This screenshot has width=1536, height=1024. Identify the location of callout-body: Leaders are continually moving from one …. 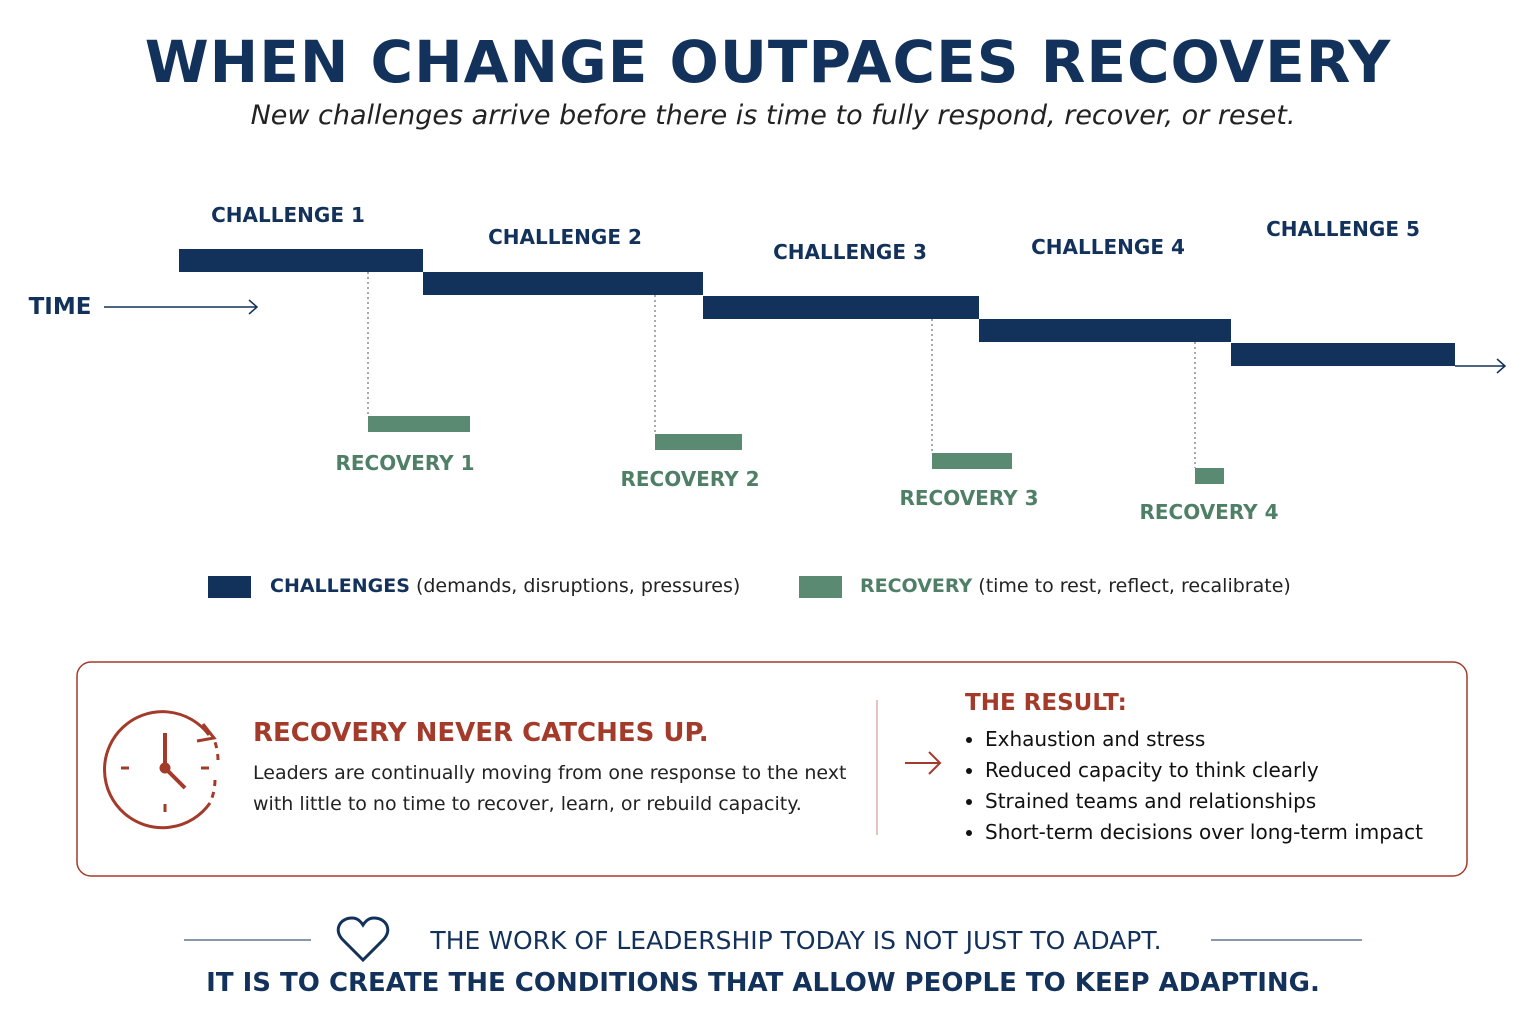
(550, 788).